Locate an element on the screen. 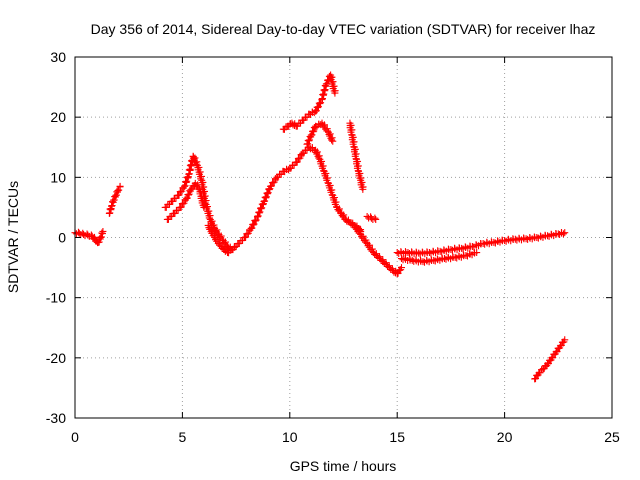 This screenshot has width=640, height=480. x-tick-label: 0 is located at coordinates (75, 437).